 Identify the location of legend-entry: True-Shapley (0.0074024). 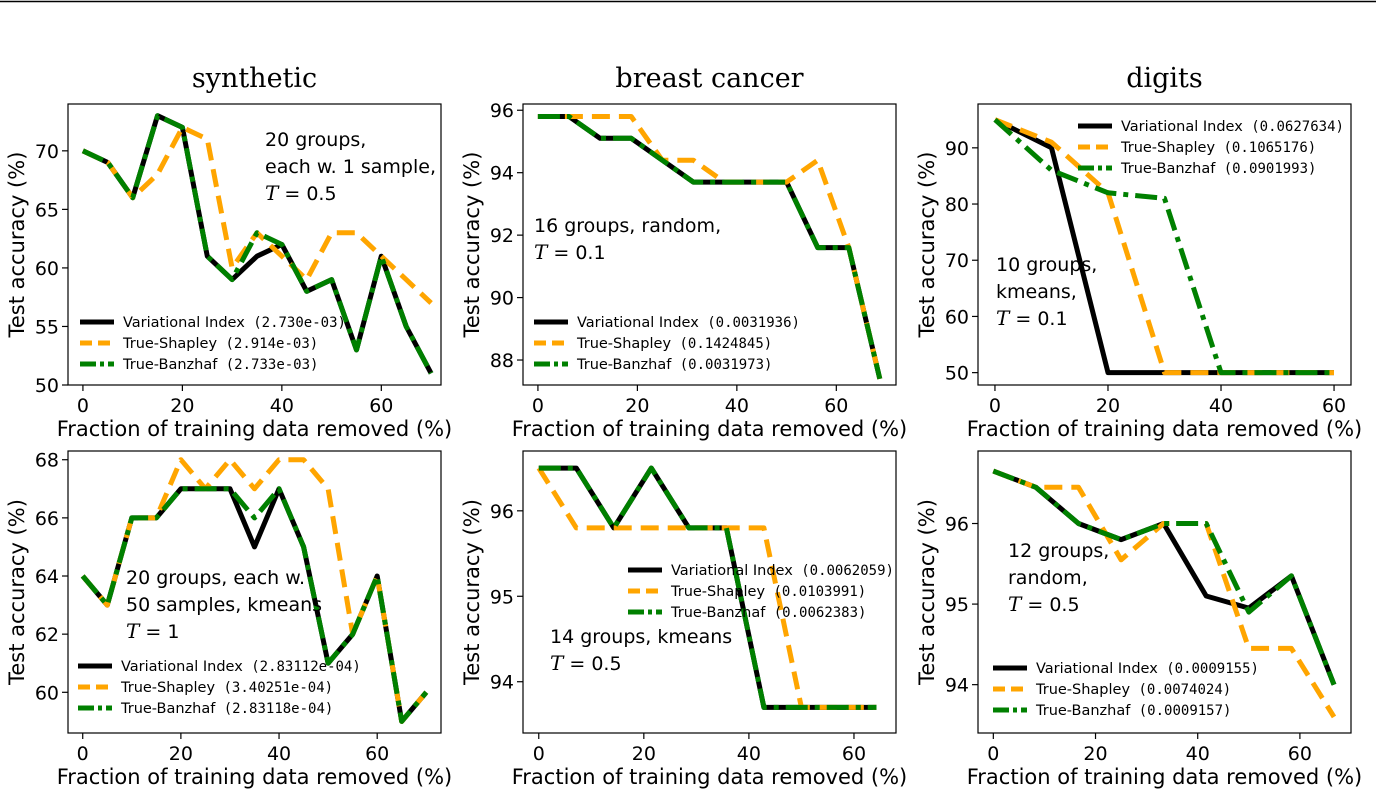
(1133, 690).